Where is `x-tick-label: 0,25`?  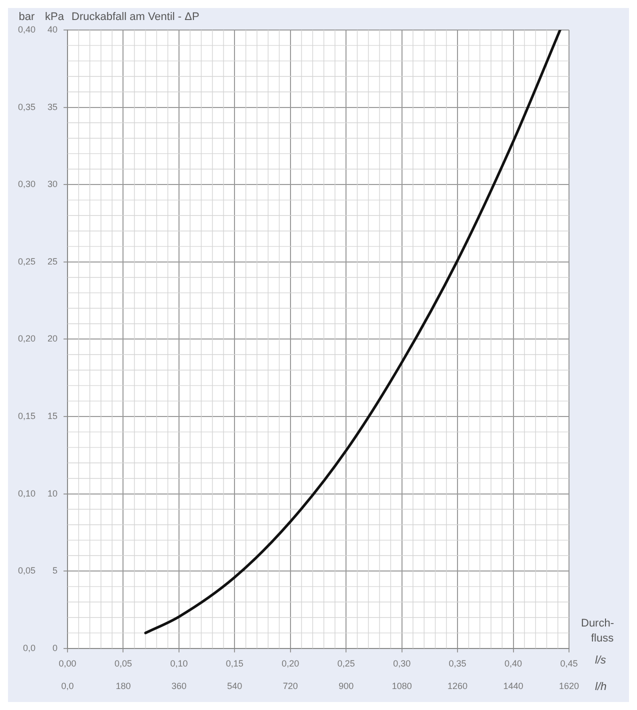 x-tick-label: 0,25 is located at coordinates (346, 663).